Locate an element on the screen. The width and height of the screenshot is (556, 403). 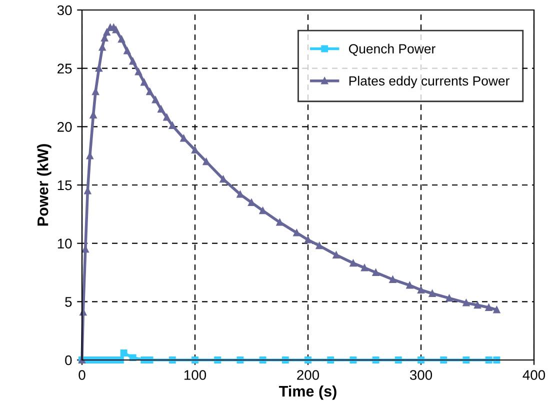
y-axis-title: Power (kW) is located at coordinates (44, 185).